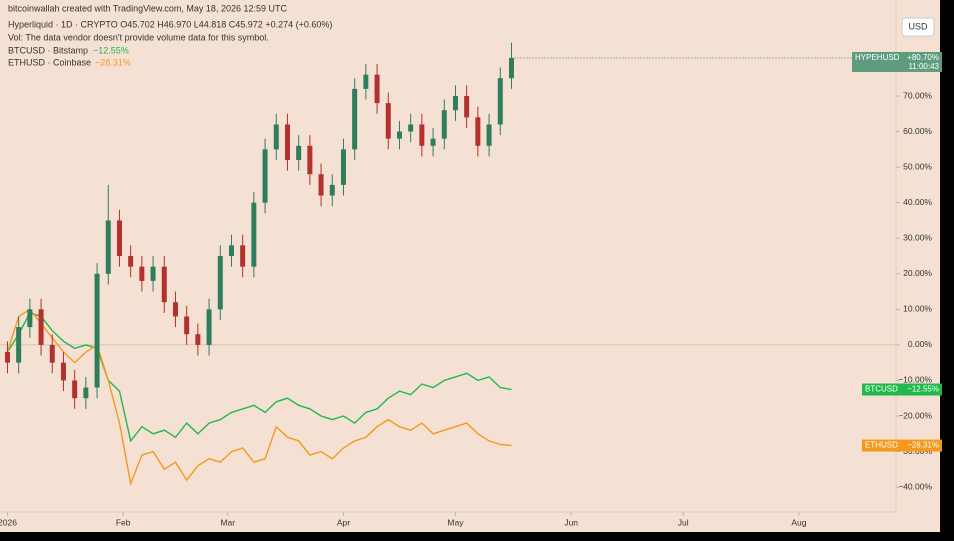 The height and width of the screenshot is (541, 954). Describe the element at coordinates (343, 522) in the screenshot. I see `x-tick-label: Apr` at that location.